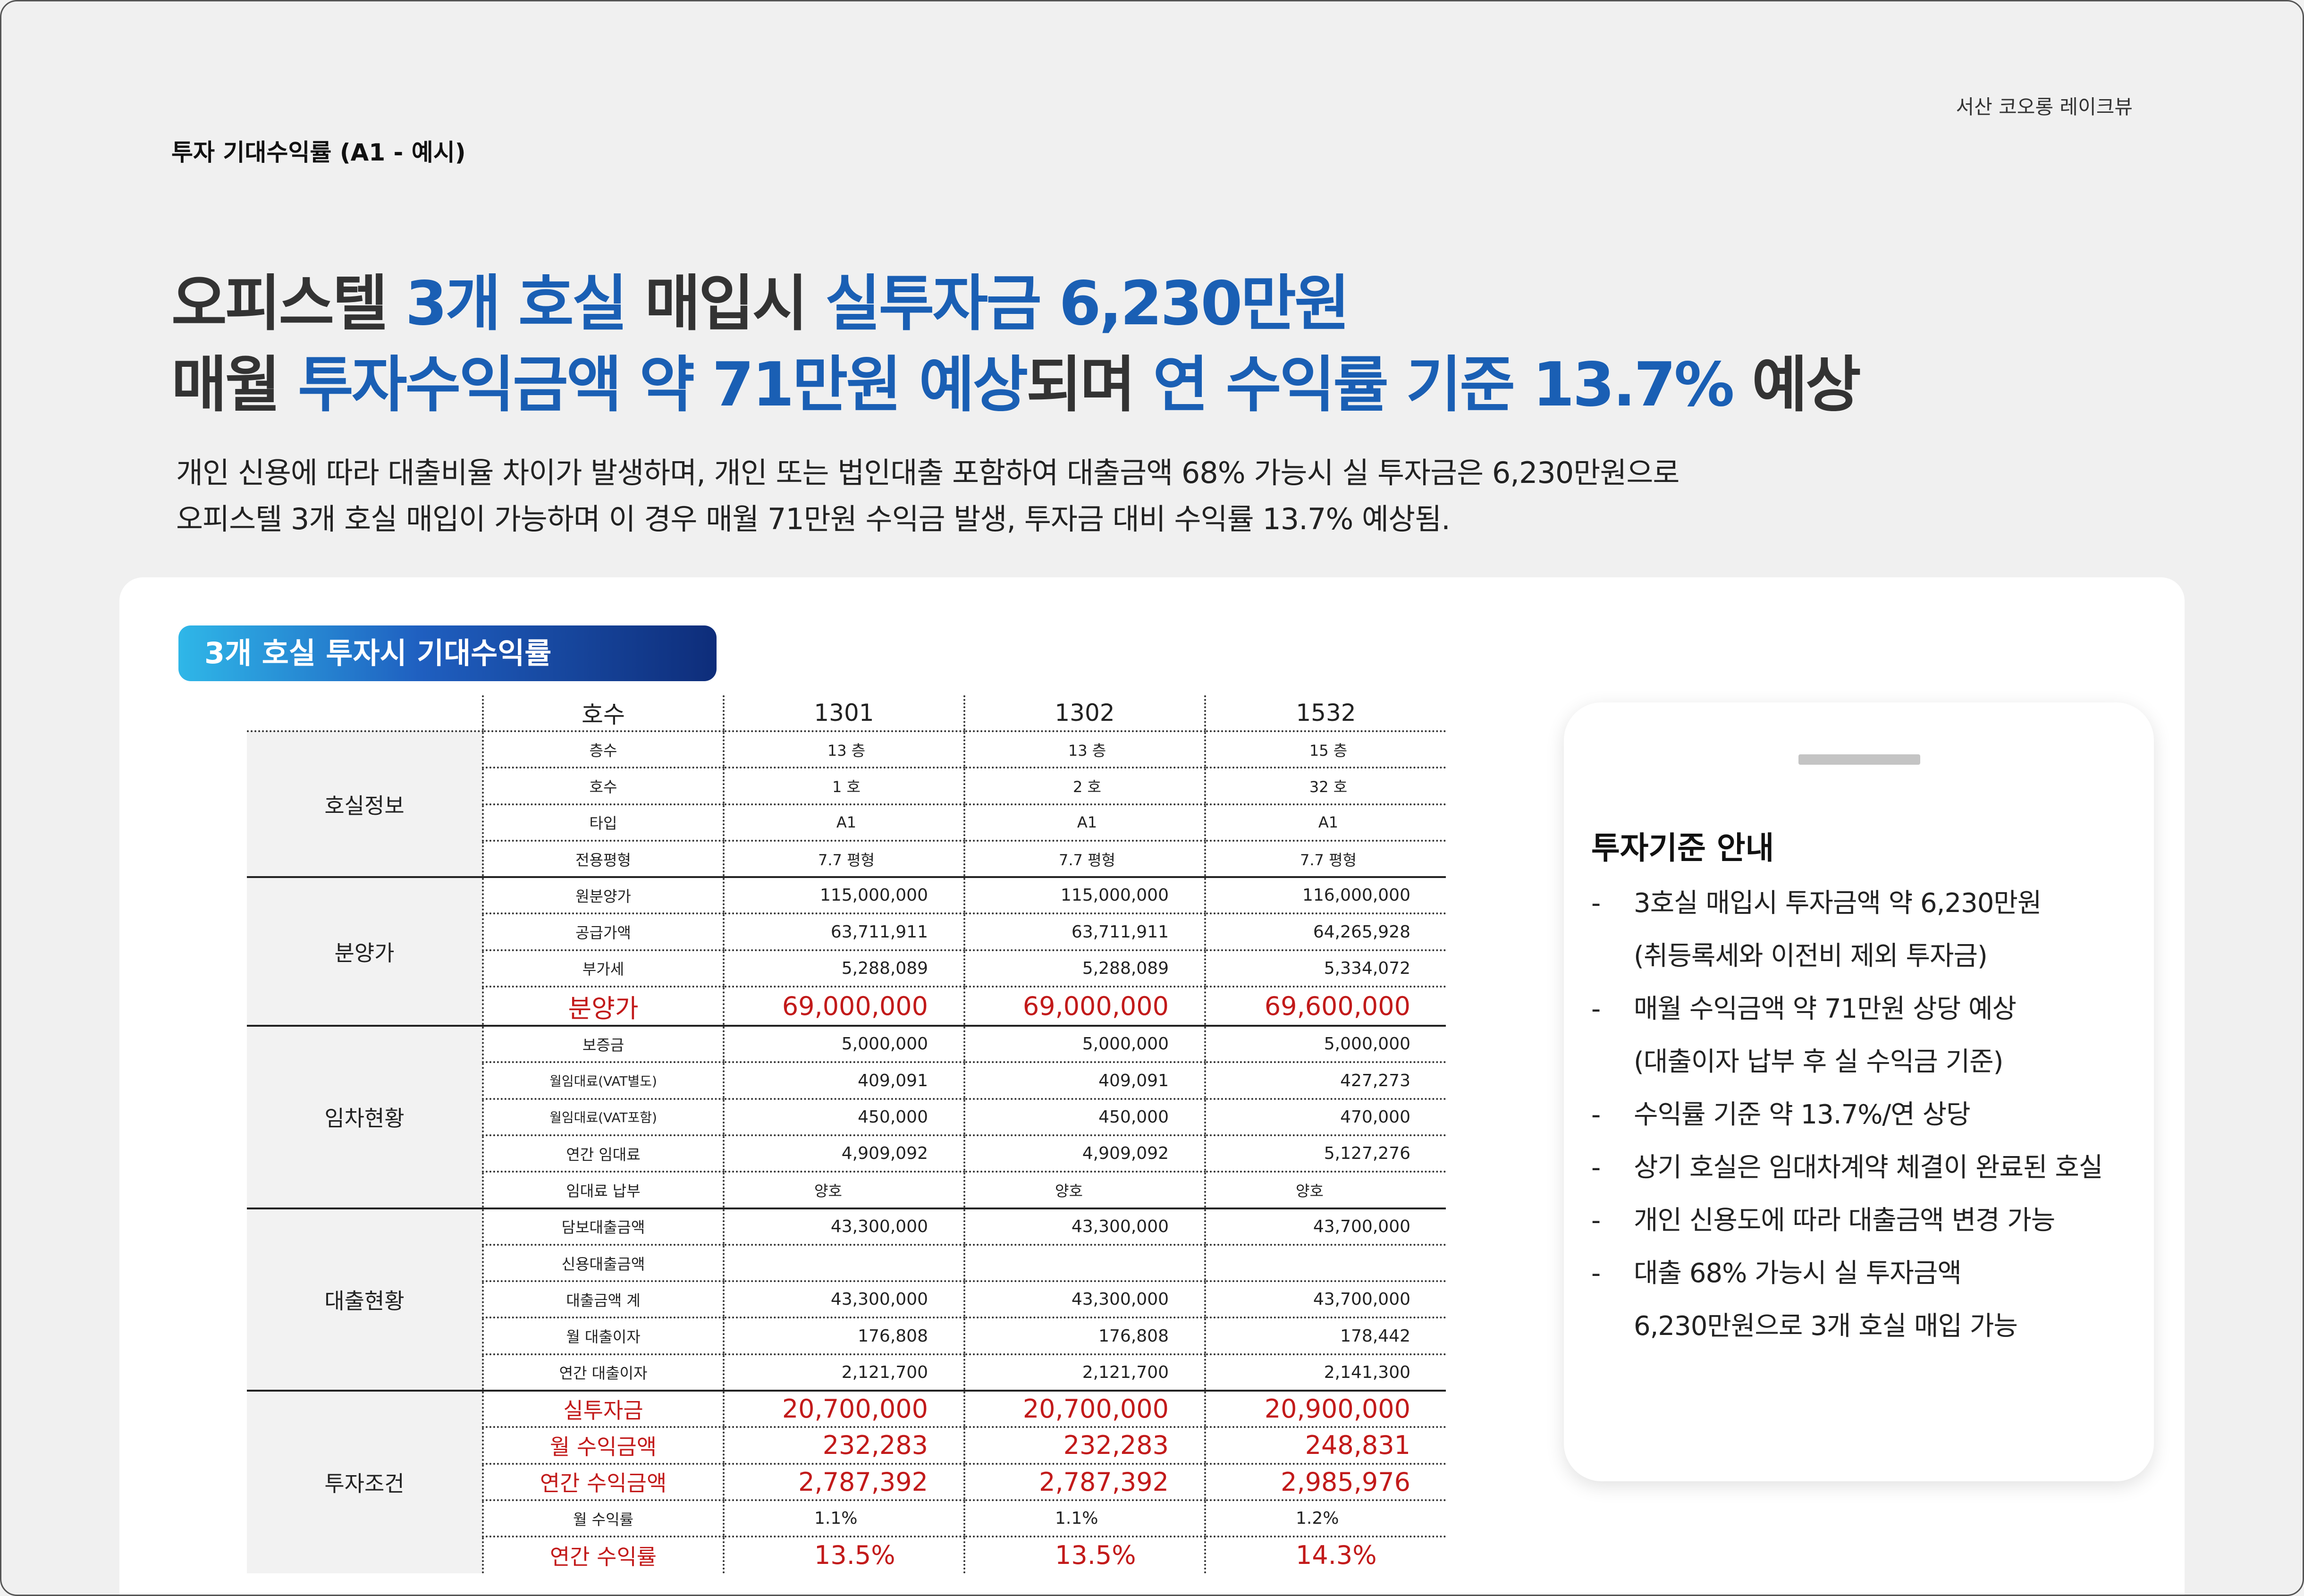 The image size is (2304, 1596). Describe the element at coordinates (1325, 1409) in the screenshot. I see `cell: 20,900,000` at that location.